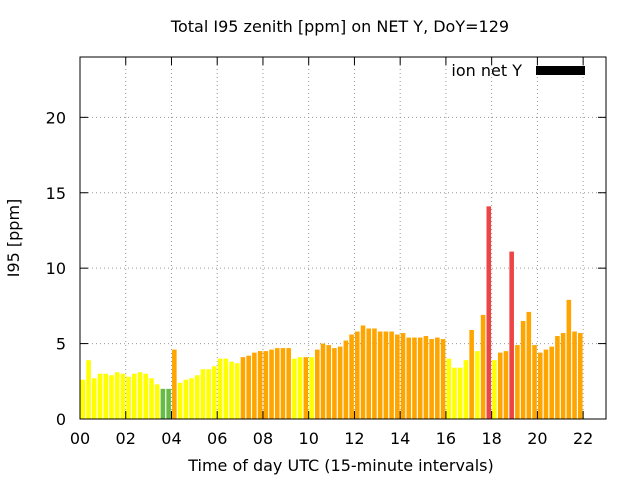 This screenshot has width=640, height=480. What do you see at coordinates (331, 438) in the screenshot?
I see `x-axis-tick-labels: 00 02 04 06 08 10 12 14 16 18 20 22` at bounding box center [331, 438].